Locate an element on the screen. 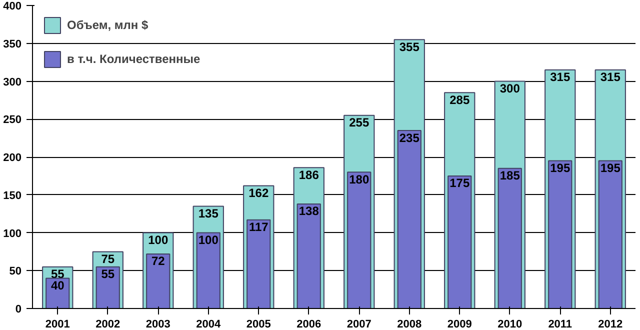 This screenshot has width=640, height=330. y-tick-label: 50 is located at coordinates (15, 272).